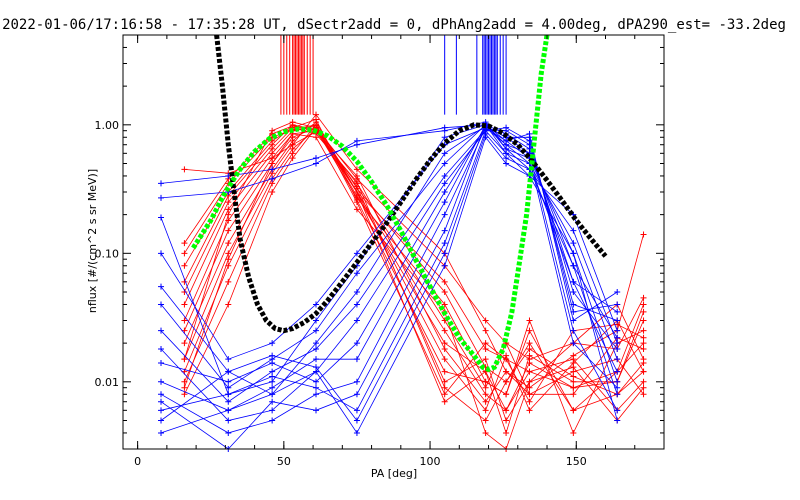 The height and width of the screenshot is (500, 800). I want to click on x-tick-label: 100, so click(430, 461).